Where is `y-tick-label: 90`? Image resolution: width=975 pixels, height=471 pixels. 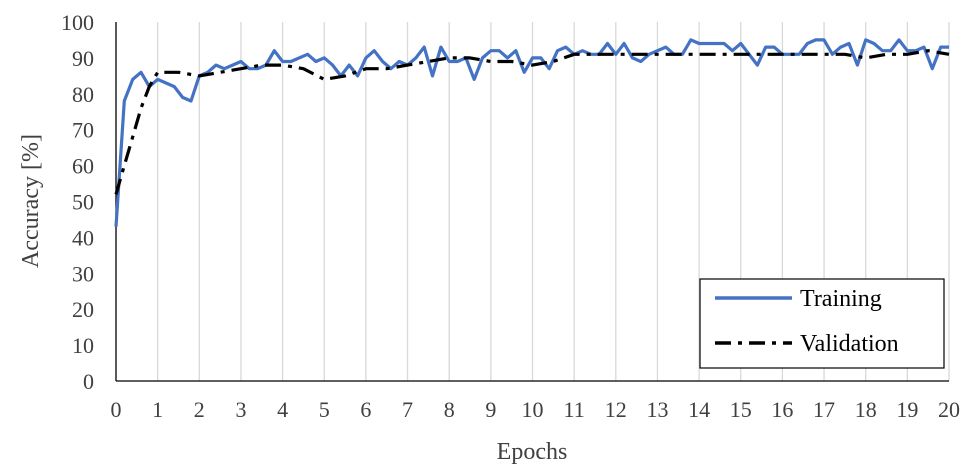
y-tick-label: 90 is located at coordinates (83, 58).